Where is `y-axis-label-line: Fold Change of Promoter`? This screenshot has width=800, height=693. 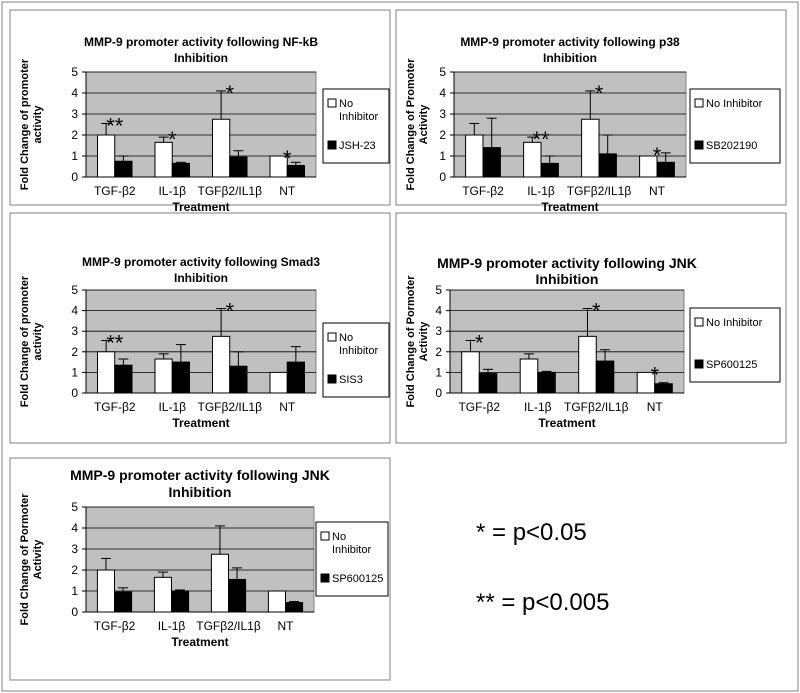 y-axis-label-line: Fold Change of Promoter is located at coordinates (411, 124).